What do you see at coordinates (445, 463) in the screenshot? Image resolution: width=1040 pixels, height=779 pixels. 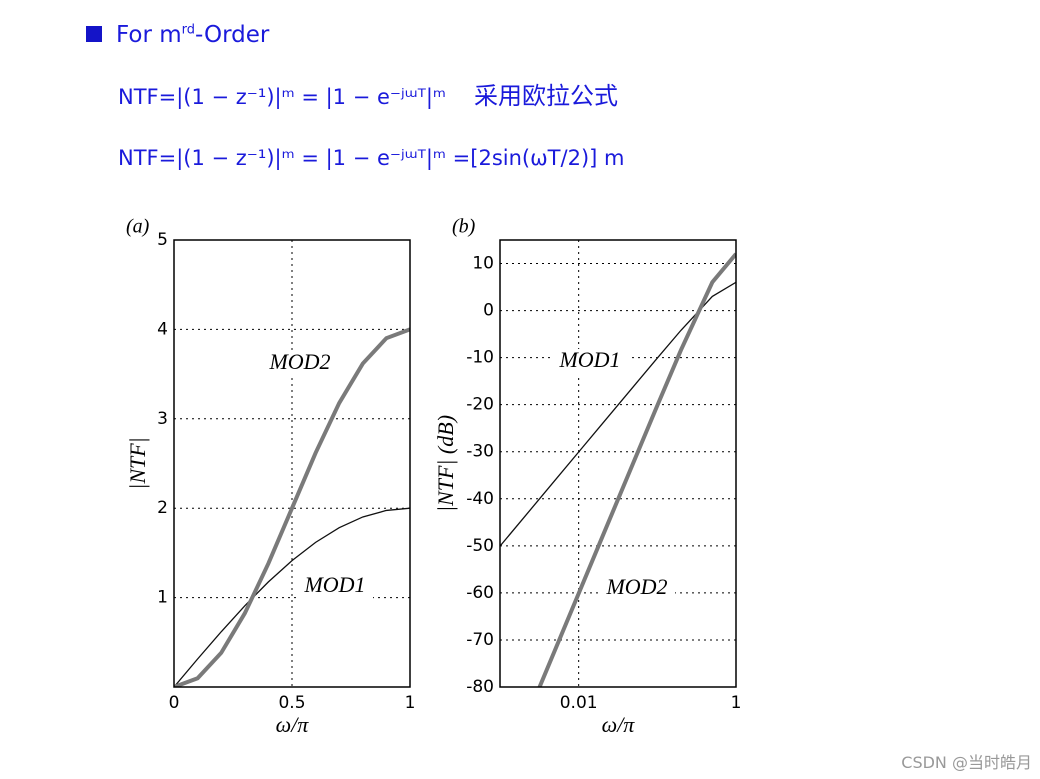 I see `y-axis-label: |NTF| (dB)` at bounding box center [445, 463].